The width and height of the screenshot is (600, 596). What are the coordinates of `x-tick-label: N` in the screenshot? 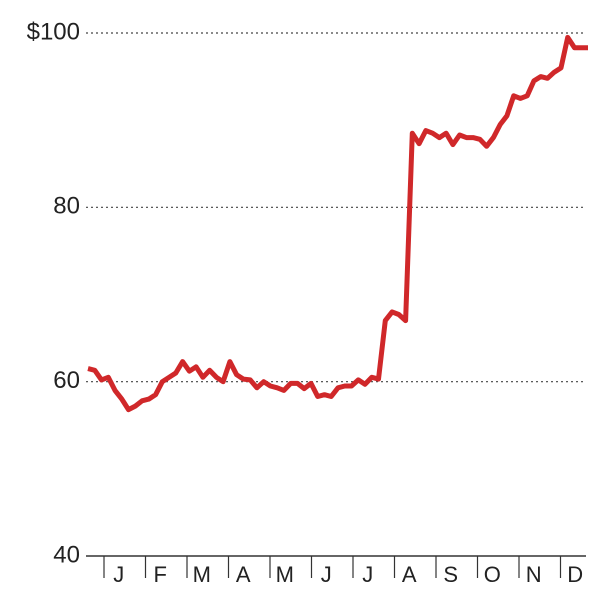 It's located at (534, 574).